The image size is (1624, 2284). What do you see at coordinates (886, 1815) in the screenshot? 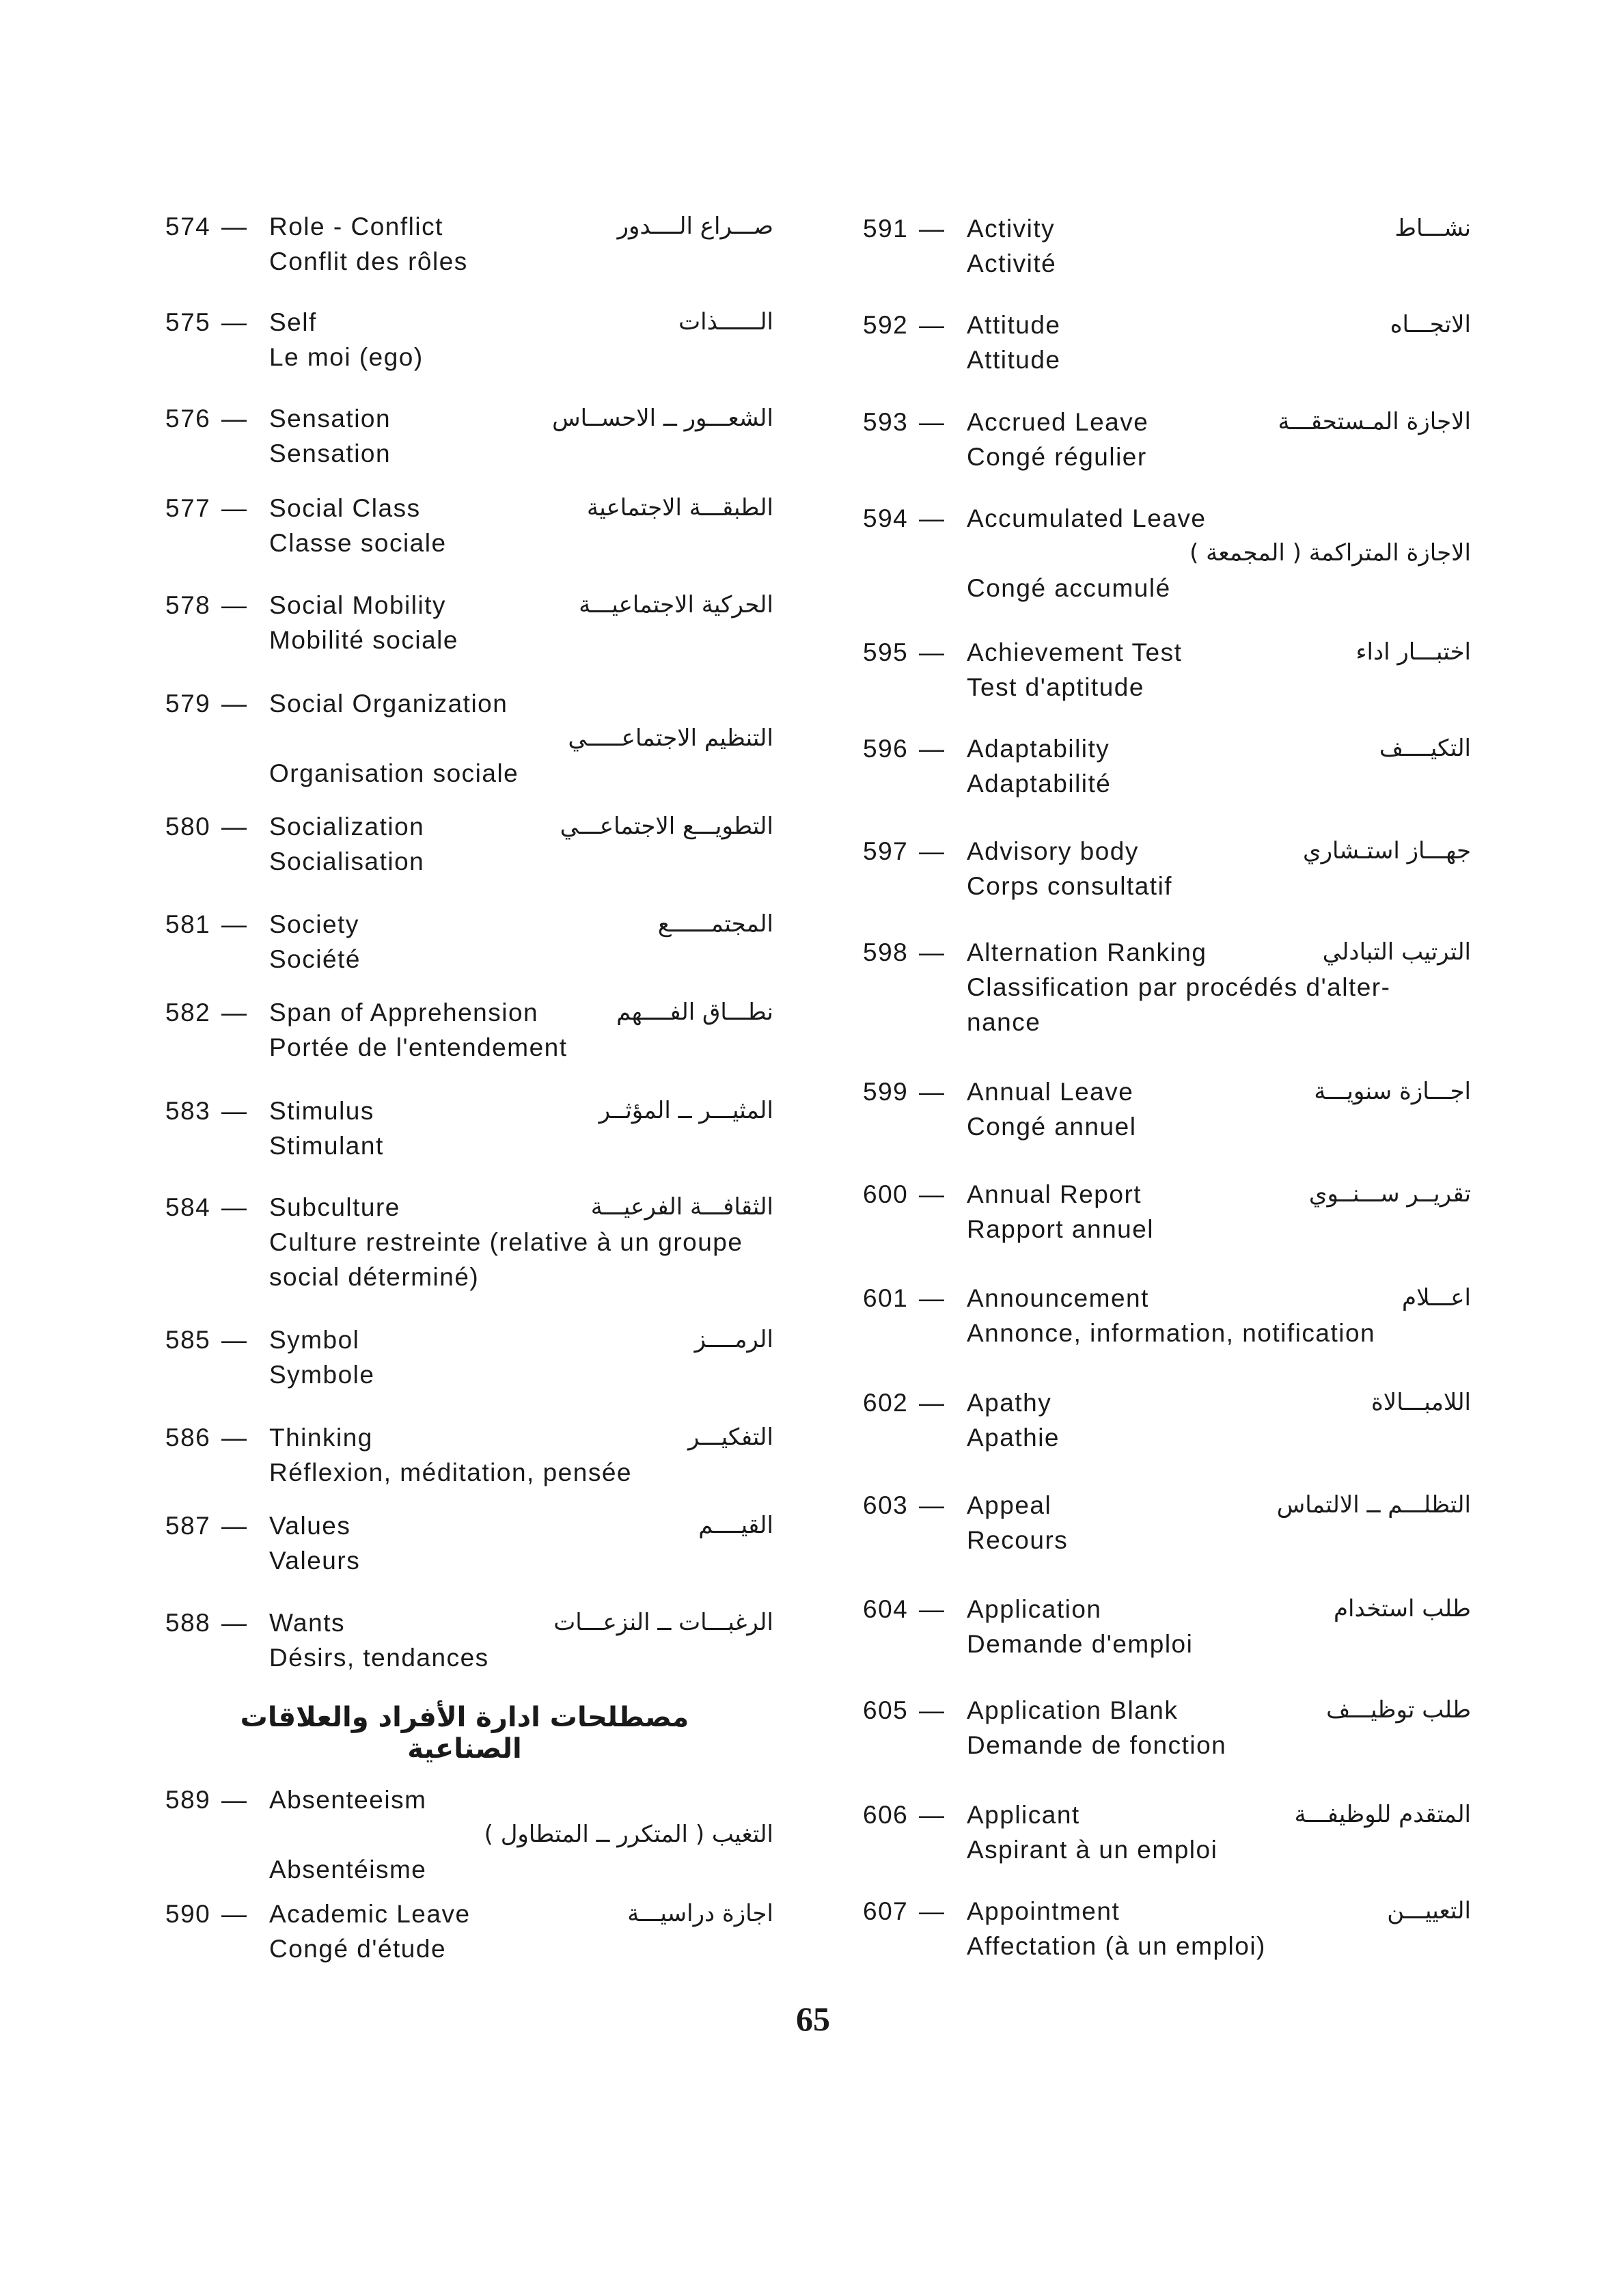
I see `entry-number: 606` at bounding box center [886, 1815].